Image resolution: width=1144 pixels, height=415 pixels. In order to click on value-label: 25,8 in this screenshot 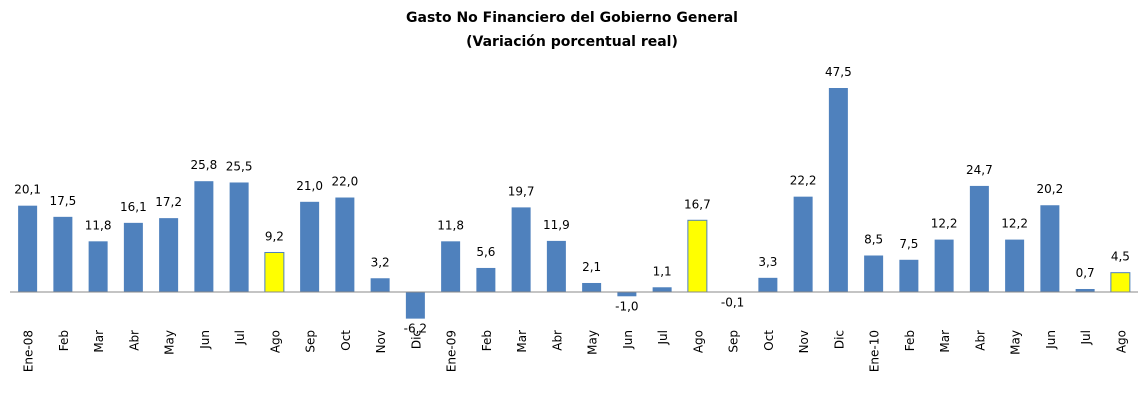, I will do `click(204, 165)`.